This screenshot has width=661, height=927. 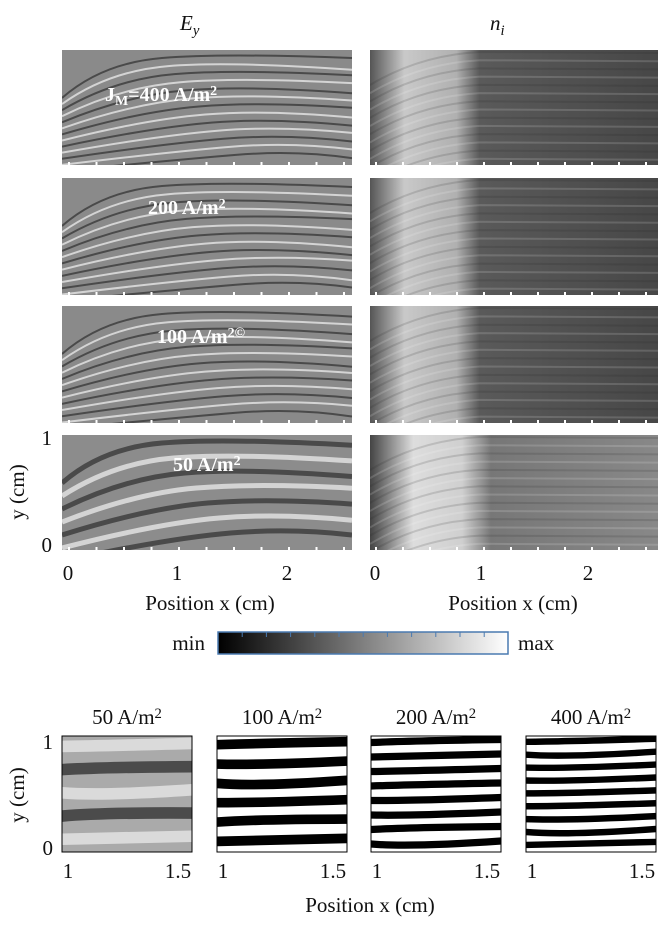 I want to click on text-part: 400 A/m, so click(x=587, y=717).